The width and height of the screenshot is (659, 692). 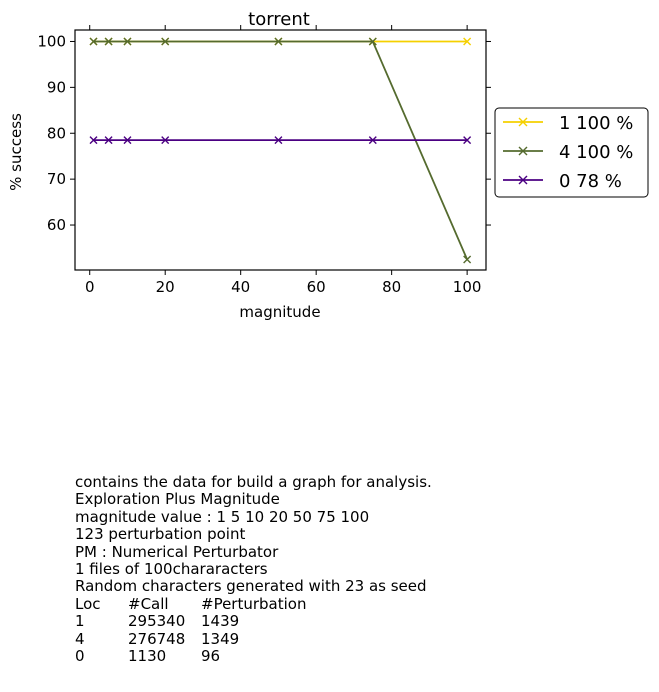 What do you see at coordinates (391, 287) in the screenshot?
I see `x-tick-label: 80` at bounding box center [391, 287].